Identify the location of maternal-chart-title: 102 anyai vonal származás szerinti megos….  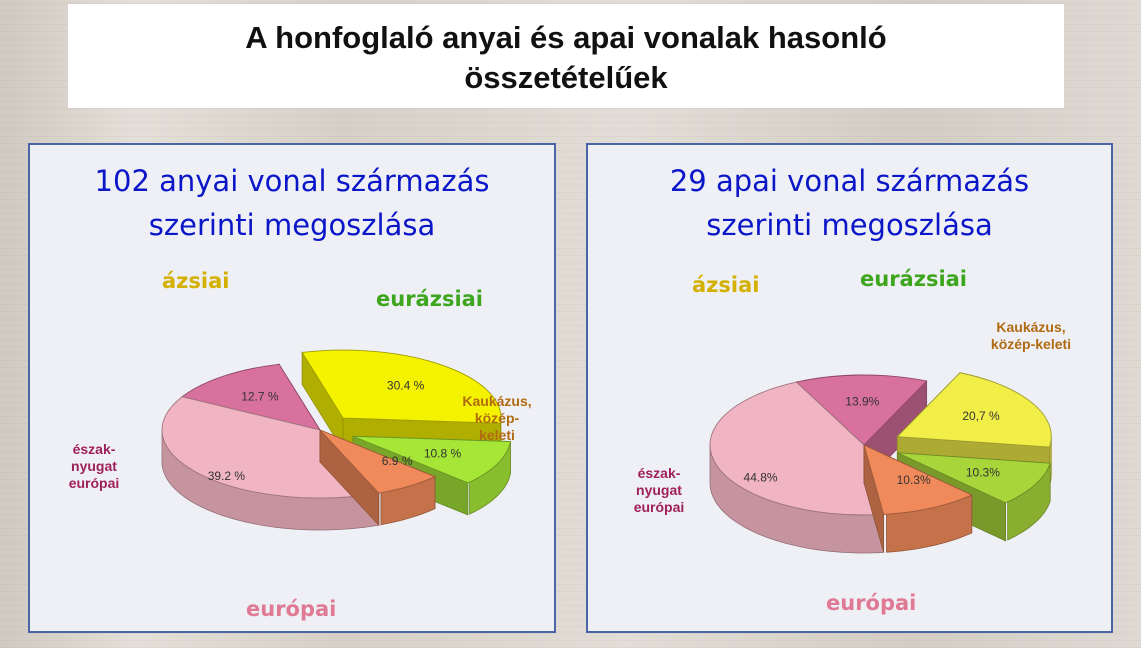
(292, 203).